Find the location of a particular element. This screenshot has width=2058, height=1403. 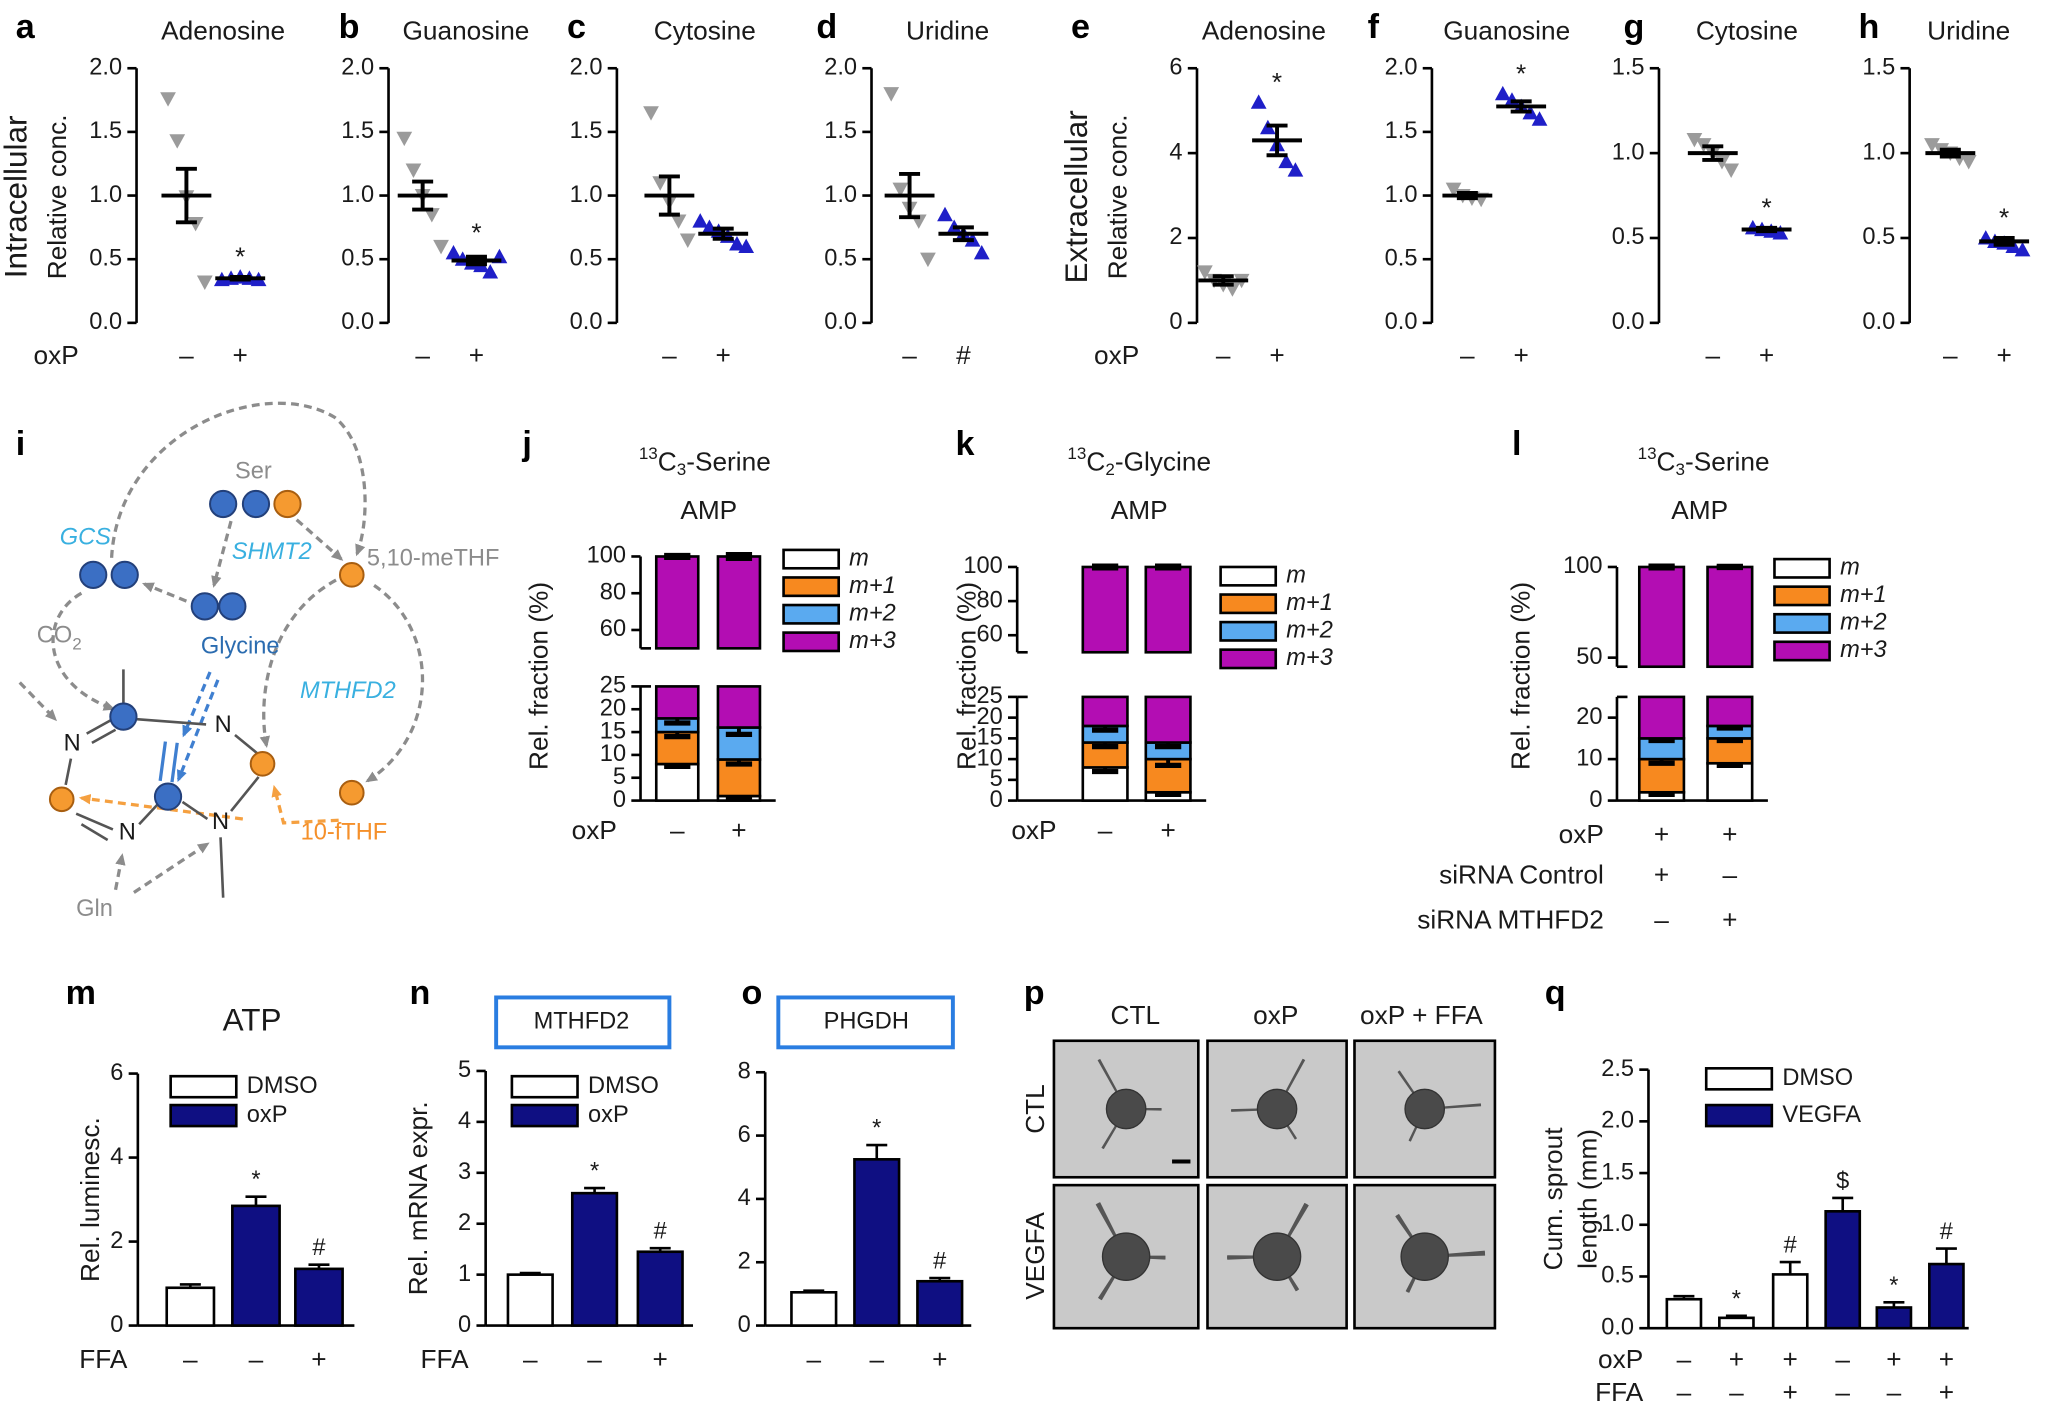

y-tick-label: 6 is located at coordinates (744, 1135).